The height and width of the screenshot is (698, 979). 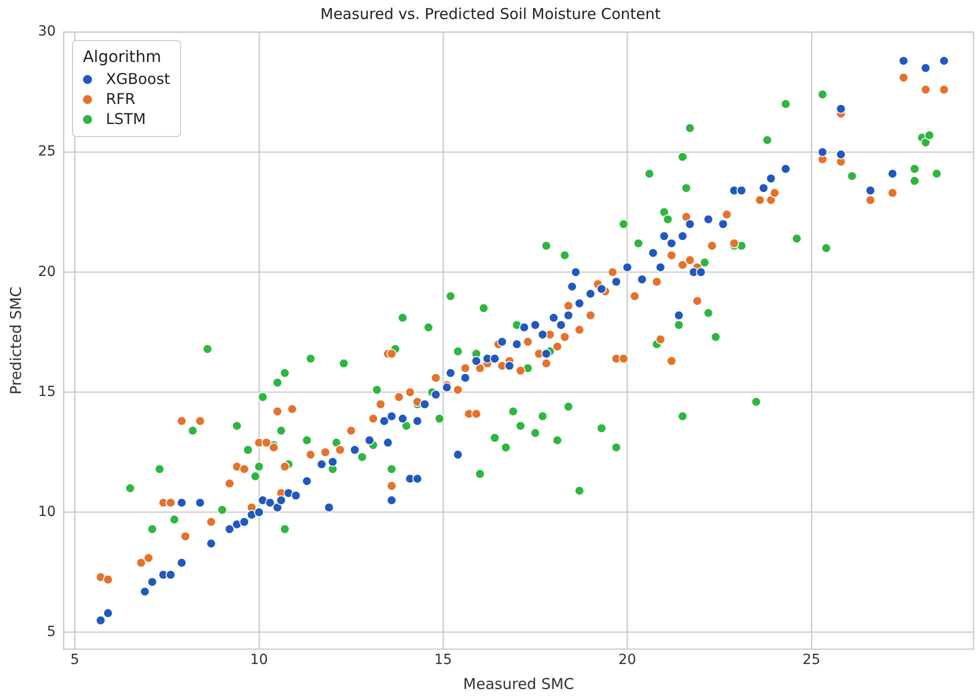 I want to click on y-tick-label: 25, so click(x=47, y=152).